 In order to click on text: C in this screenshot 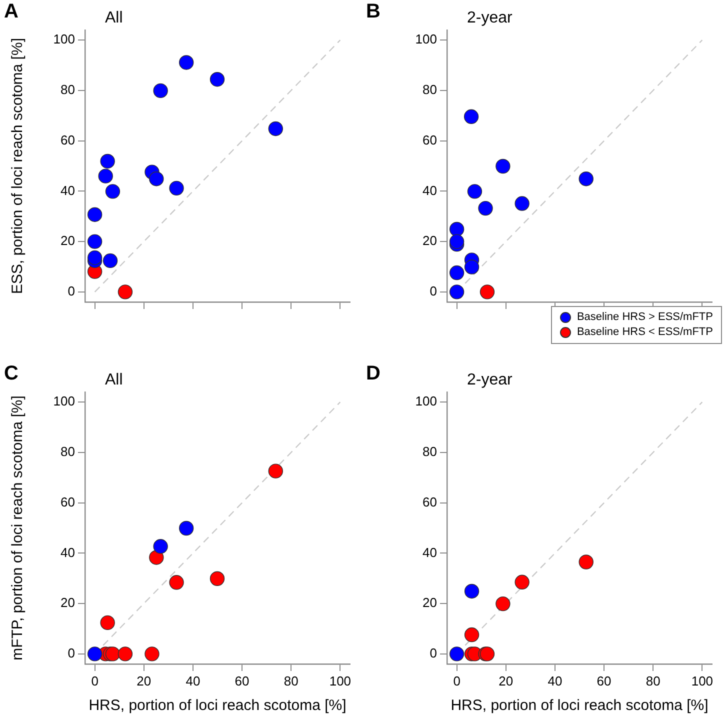, I will do `click(11, 373)`.